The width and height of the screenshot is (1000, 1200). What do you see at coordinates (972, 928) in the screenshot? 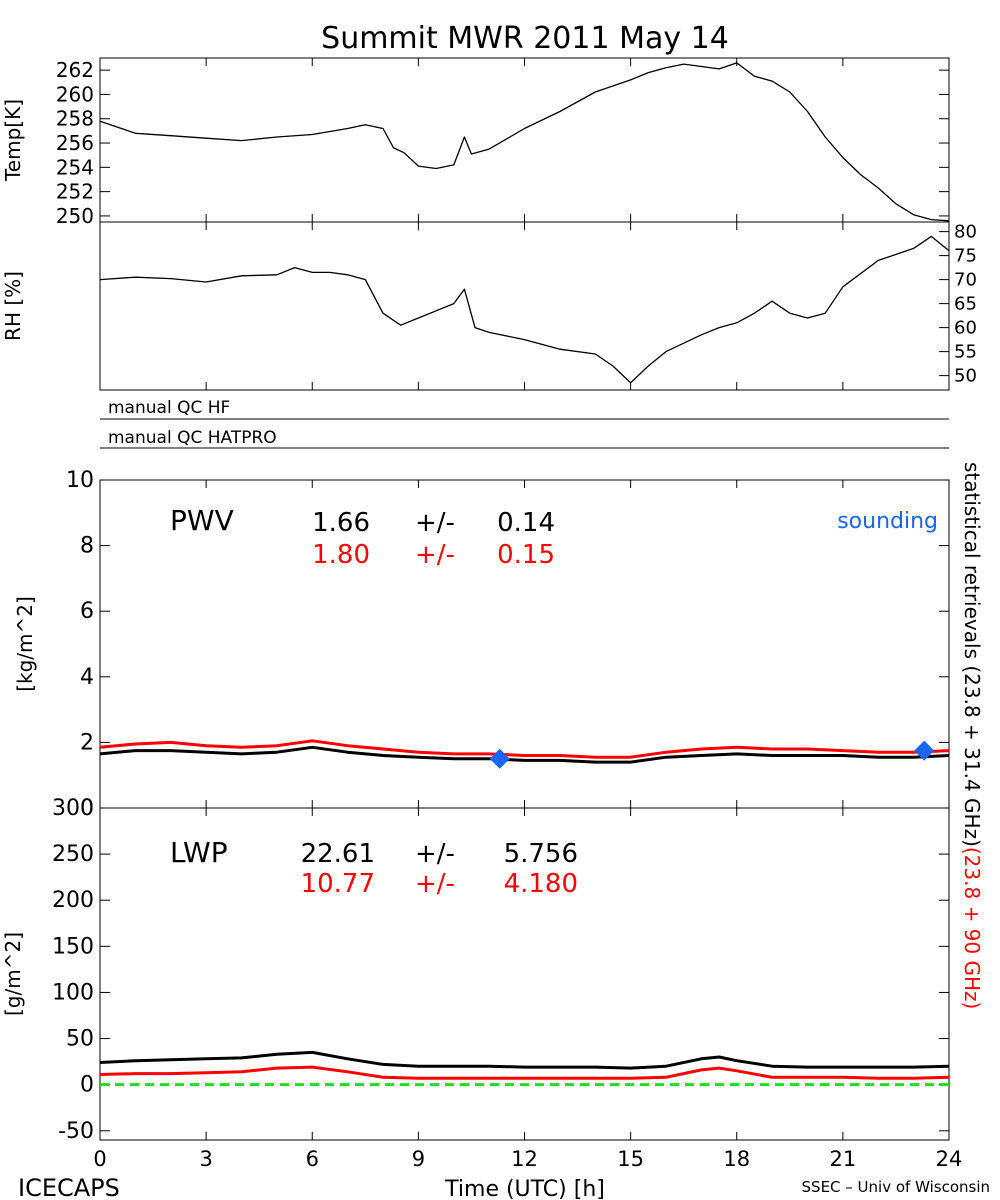
I see `right-label-red: (23.8 + 90 GHz)` at bounding box center [972, 928].